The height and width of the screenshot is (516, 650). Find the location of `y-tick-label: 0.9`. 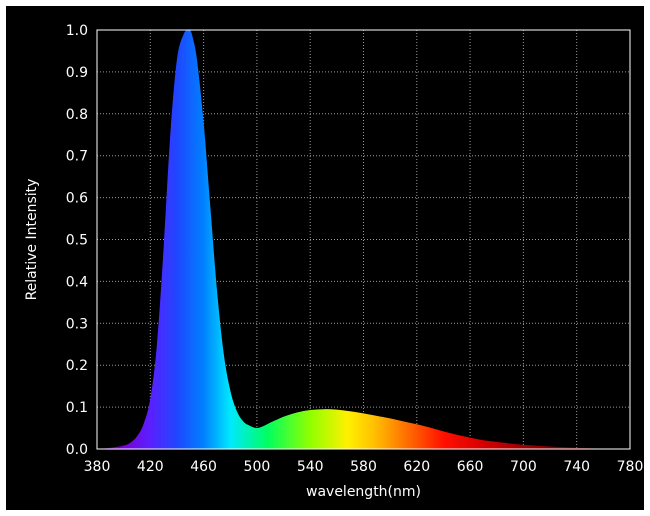

y-tick-label: 0.9 is located at coordinates (77, 73).